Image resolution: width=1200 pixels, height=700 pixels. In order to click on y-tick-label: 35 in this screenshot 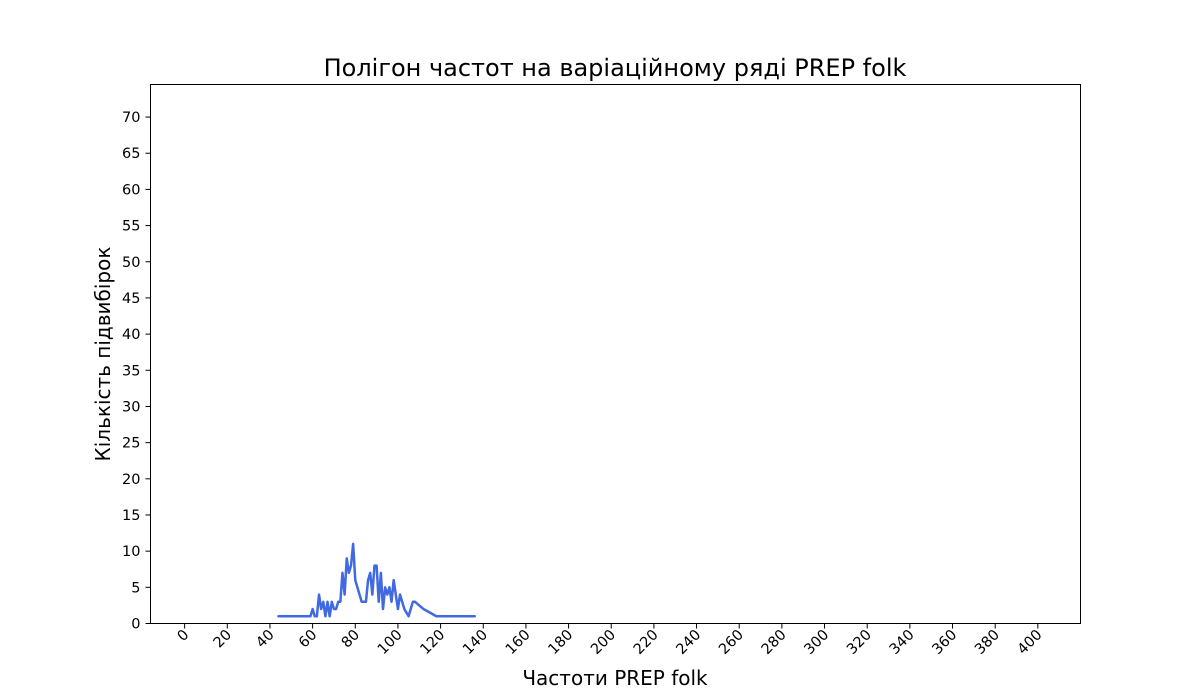, I will do `click(131, 371)`.